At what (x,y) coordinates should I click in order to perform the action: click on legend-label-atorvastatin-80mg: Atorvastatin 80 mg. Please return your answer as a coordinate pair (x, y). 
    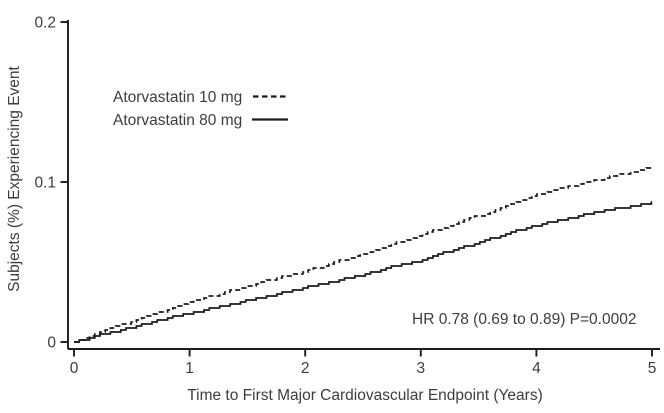
    Looking at the image, I should click on (177, 120).